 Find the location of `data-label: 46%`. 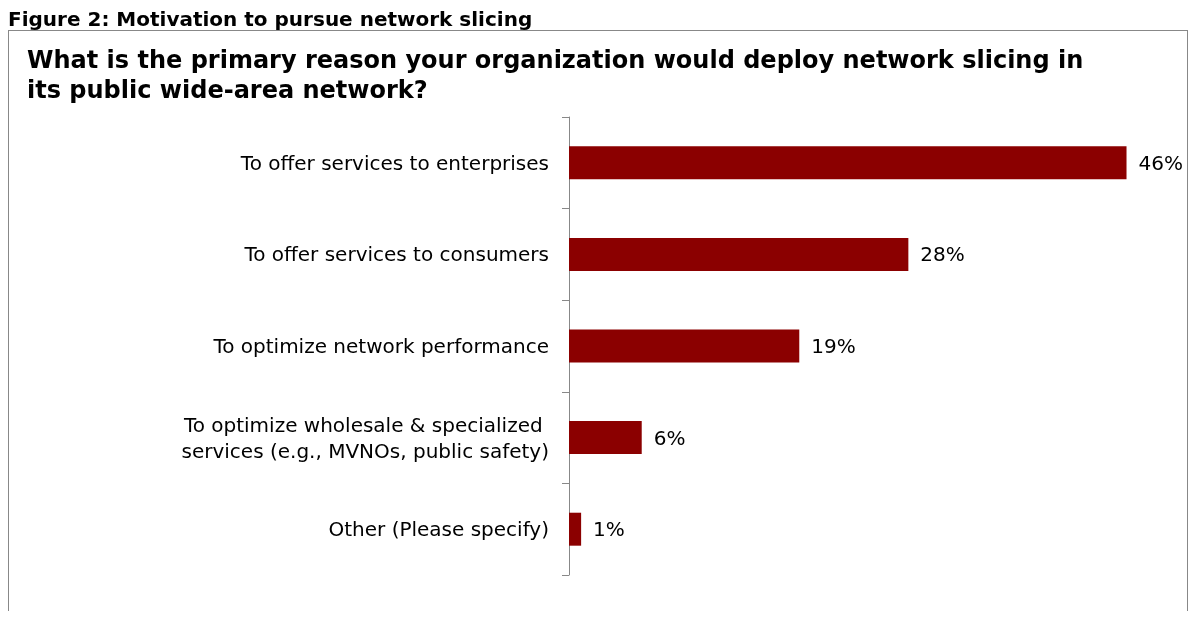

data-label: 46% is located at coordinates (1160, 162).